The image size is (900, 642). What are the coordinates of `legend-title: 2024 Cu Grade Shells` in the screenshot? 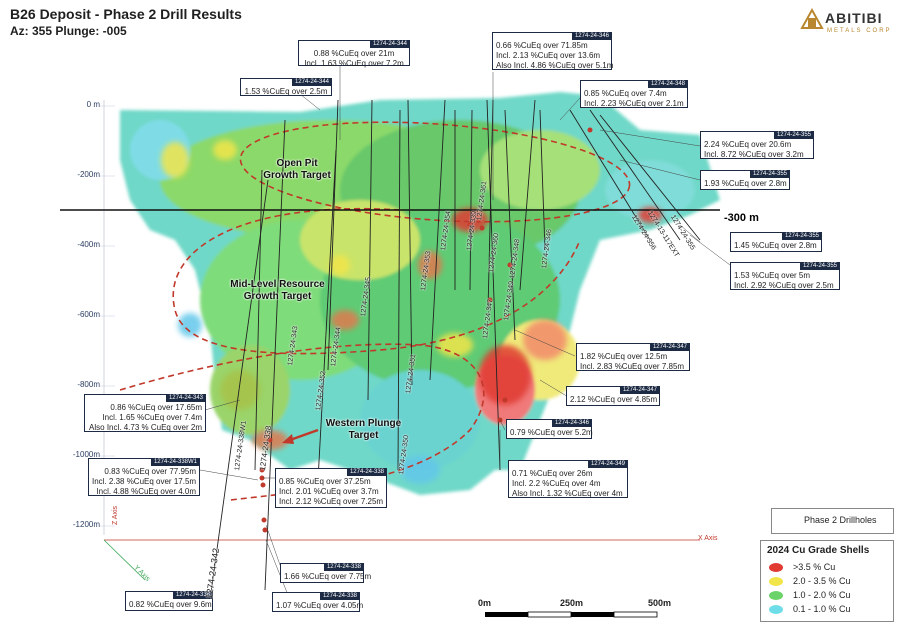 It's located at (818, 550).